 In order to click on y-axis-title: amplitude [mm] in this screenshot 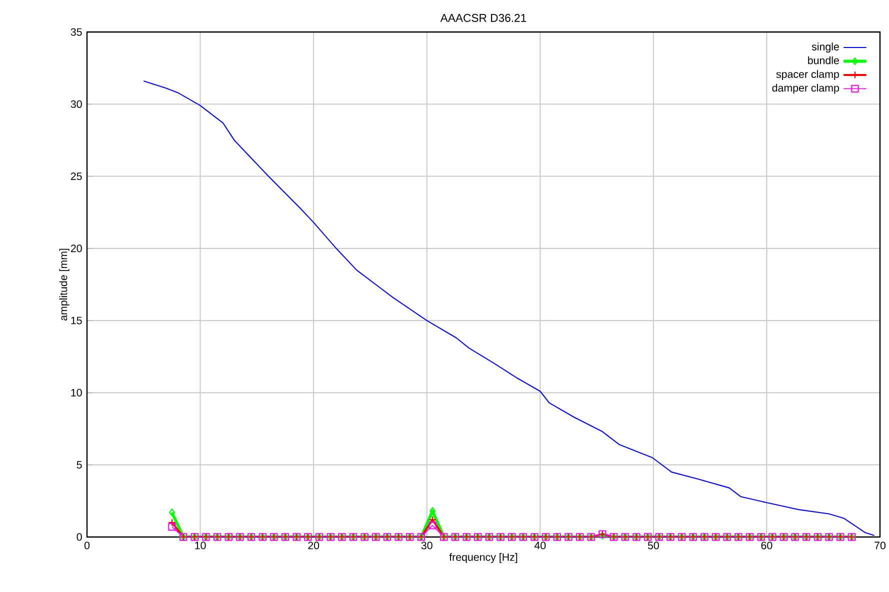, I will do `click(64, 284)`.